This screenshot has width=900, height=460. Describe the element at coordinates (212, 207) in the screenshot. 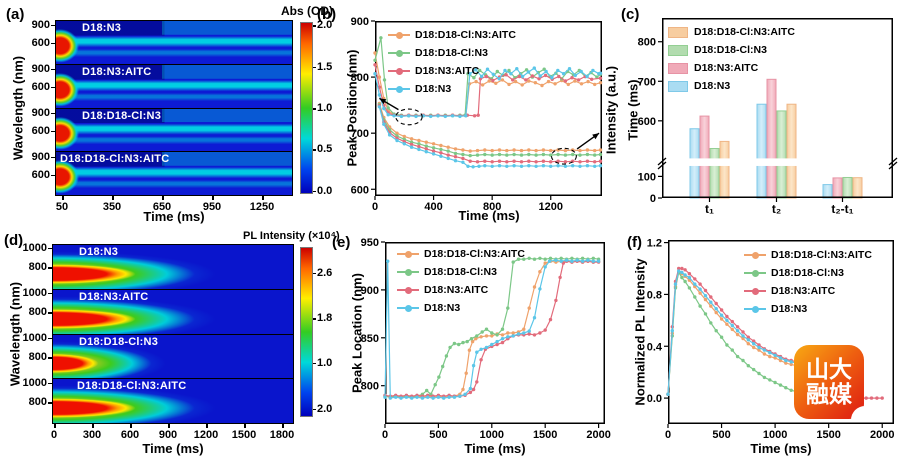

I see `x-tick-label: 950` at that location.